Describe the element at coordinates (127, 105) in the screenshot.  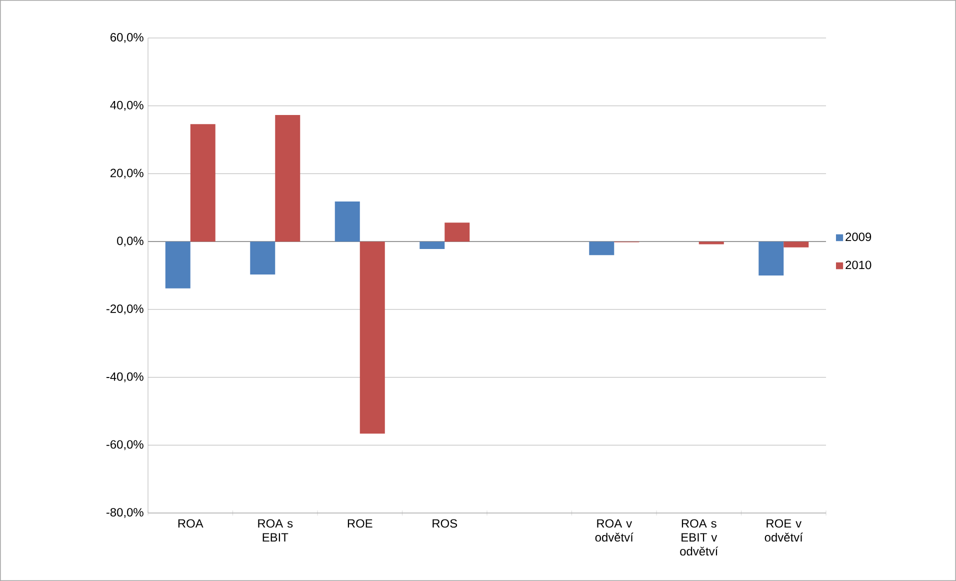
I see `y-tick-label: 40,0%` at that location.